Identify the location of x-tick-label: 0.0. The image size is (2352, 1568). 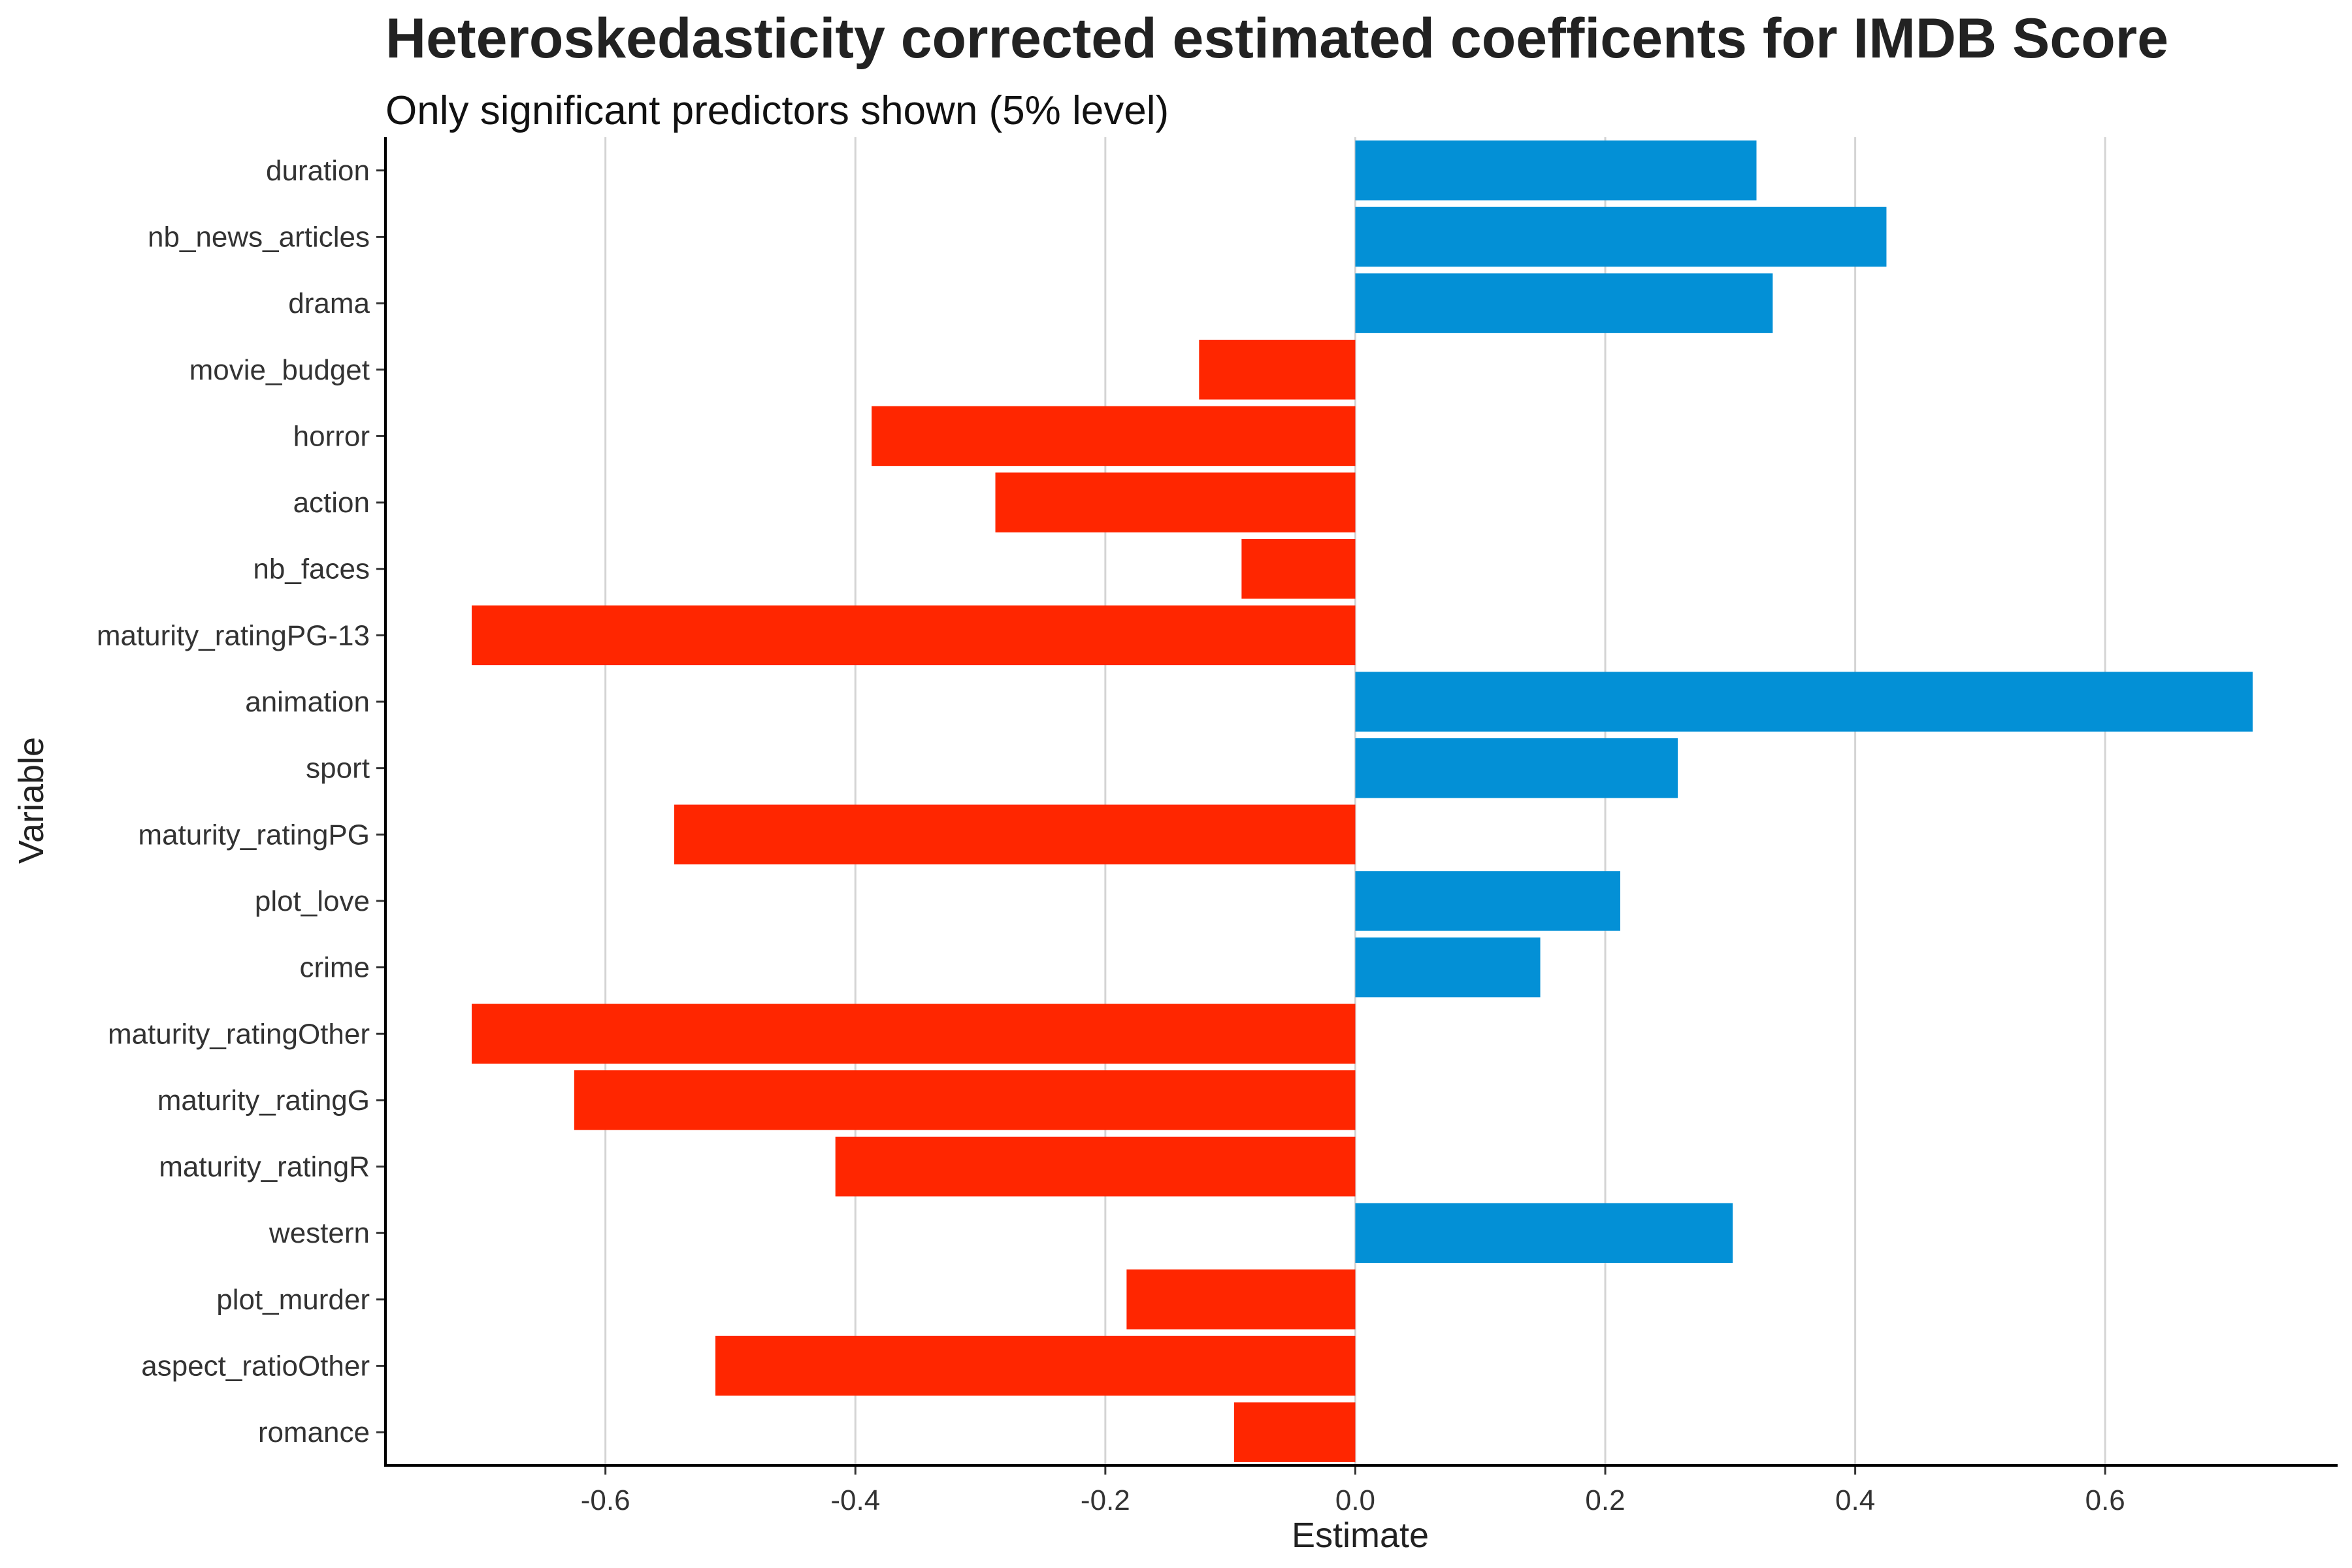
(1355, 1500).